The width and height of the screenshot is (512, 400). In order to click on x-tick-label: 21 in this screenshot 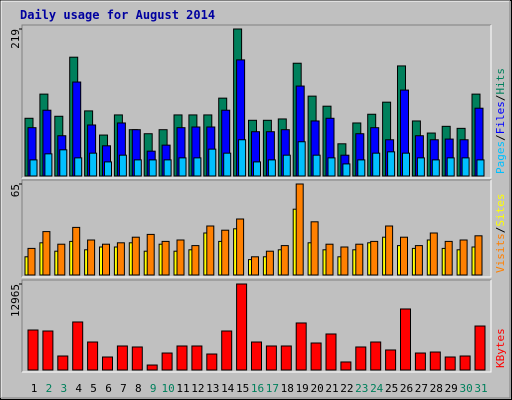, I will do `click(331, 388)`.